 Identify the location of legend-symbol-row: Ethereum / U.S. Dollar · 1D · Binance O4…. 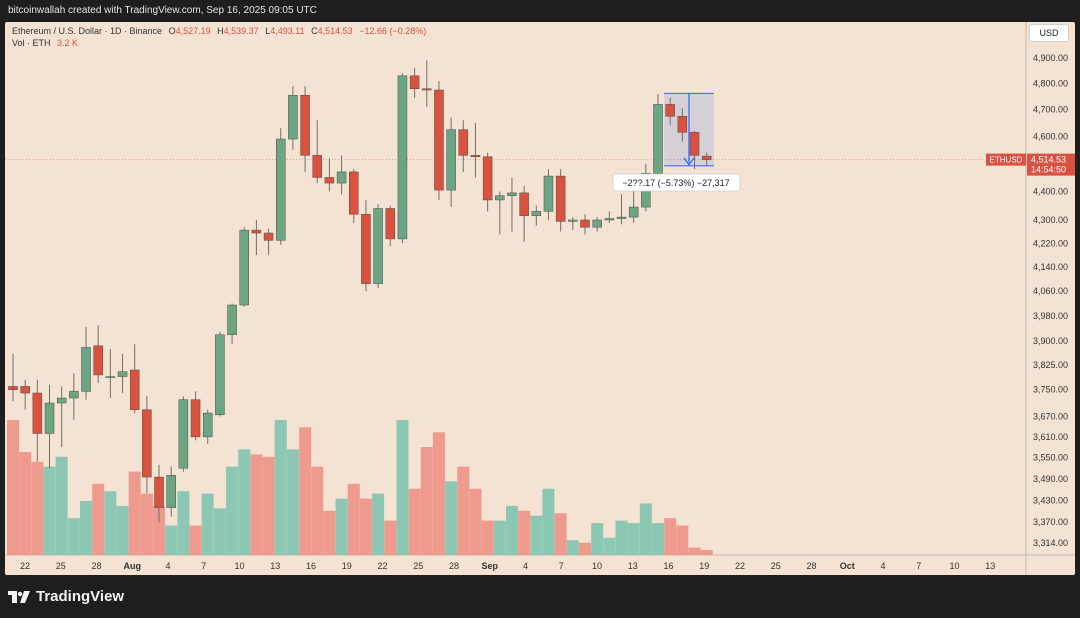
(221, 31).